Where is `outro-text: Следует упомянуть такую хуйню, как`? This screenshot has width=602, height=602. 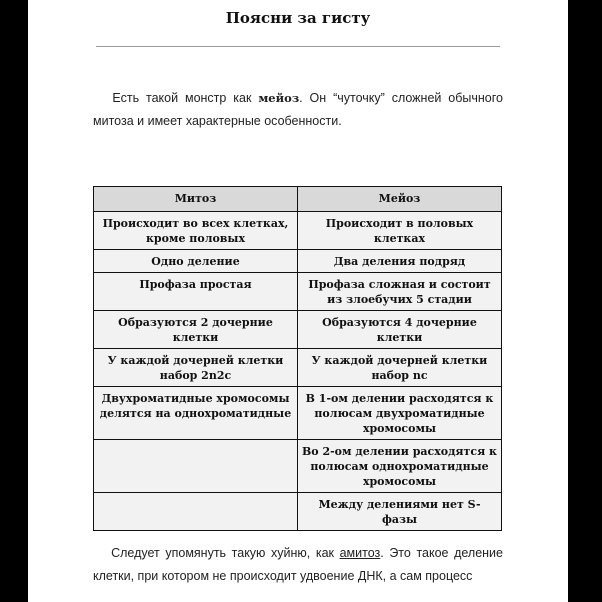
outro-text: Следует упомянуть такую хуйню, как is located at coordinates (225, 553).